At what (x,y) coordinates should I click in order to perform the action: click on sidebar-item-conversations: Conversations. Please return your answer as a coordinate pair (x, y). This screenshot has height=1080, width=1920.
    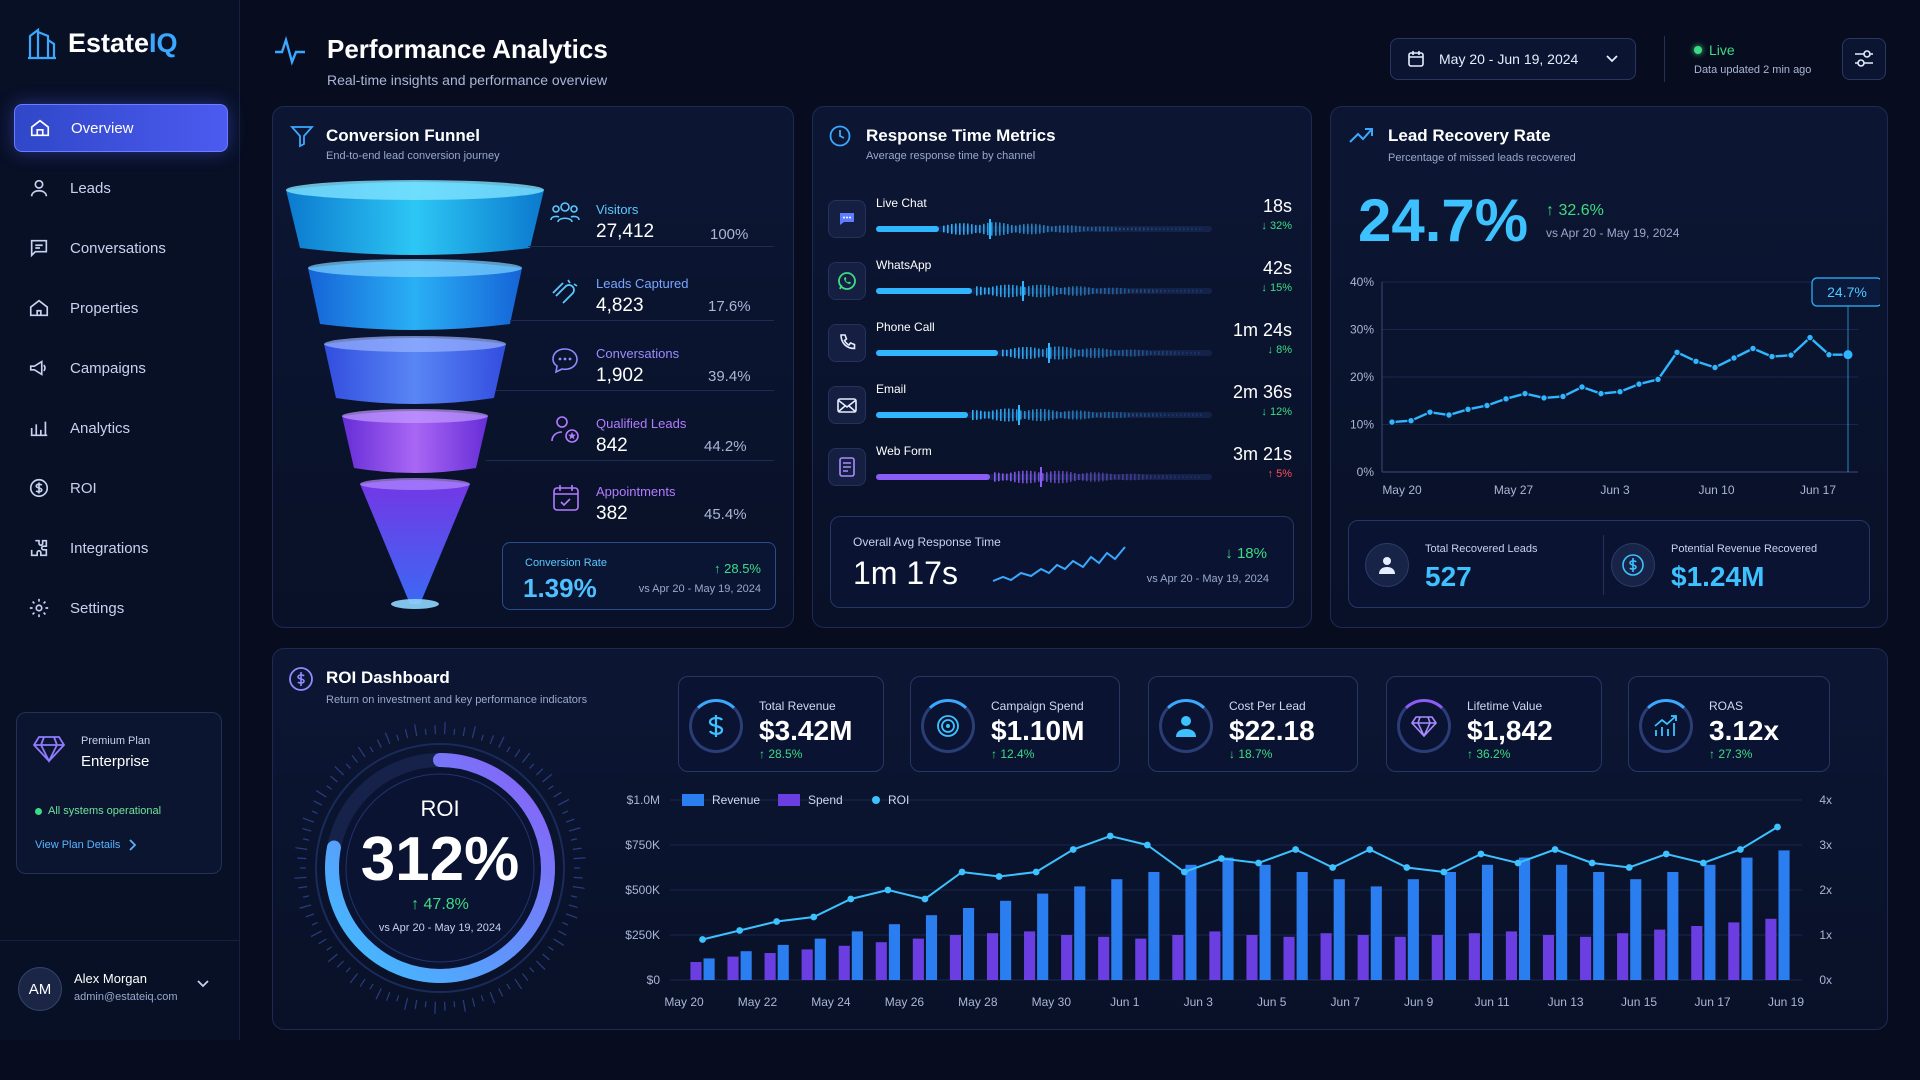
    Looking at the image, I should click on (121, 248).